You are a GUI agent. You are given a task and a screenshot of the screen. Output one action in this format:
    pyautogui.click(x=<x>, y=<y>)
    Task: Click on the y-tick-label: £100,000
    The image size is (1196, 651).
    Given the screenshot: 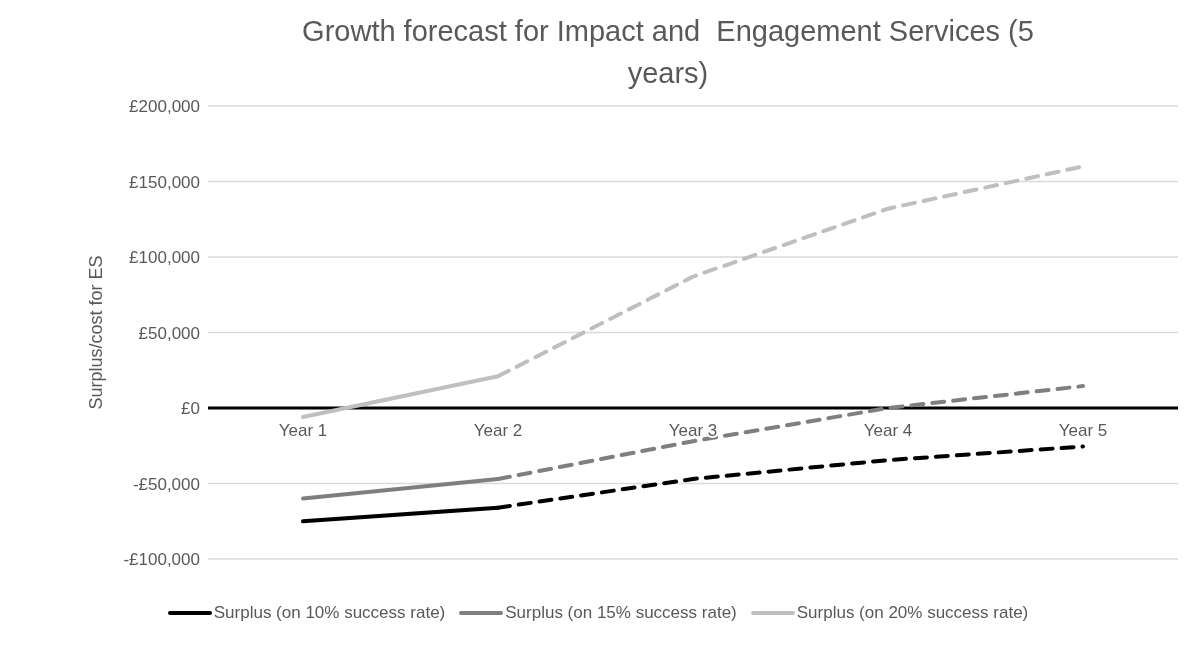 What is the action you would take?
    pyautogui.click(x=164, y=258)
    